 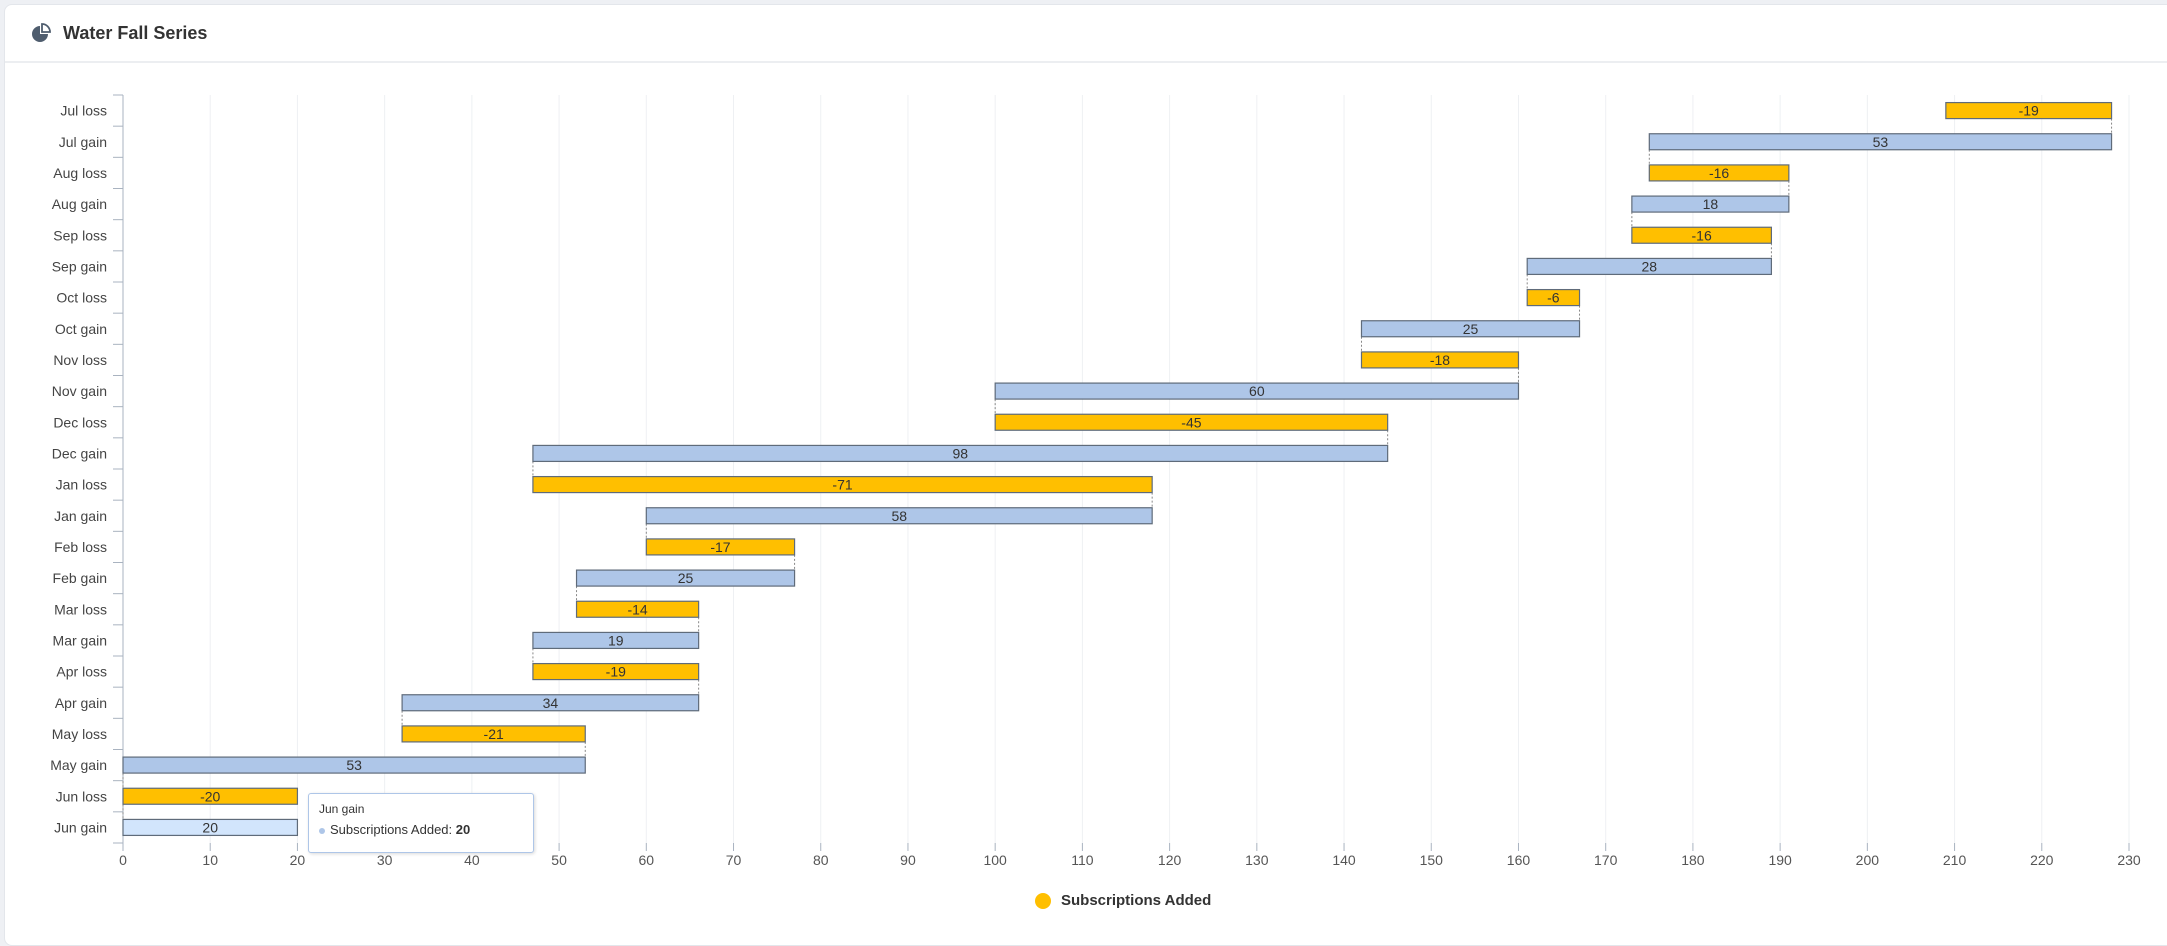 I want to click on y-tick-label: Dec gain, so click(x=79, y=453).